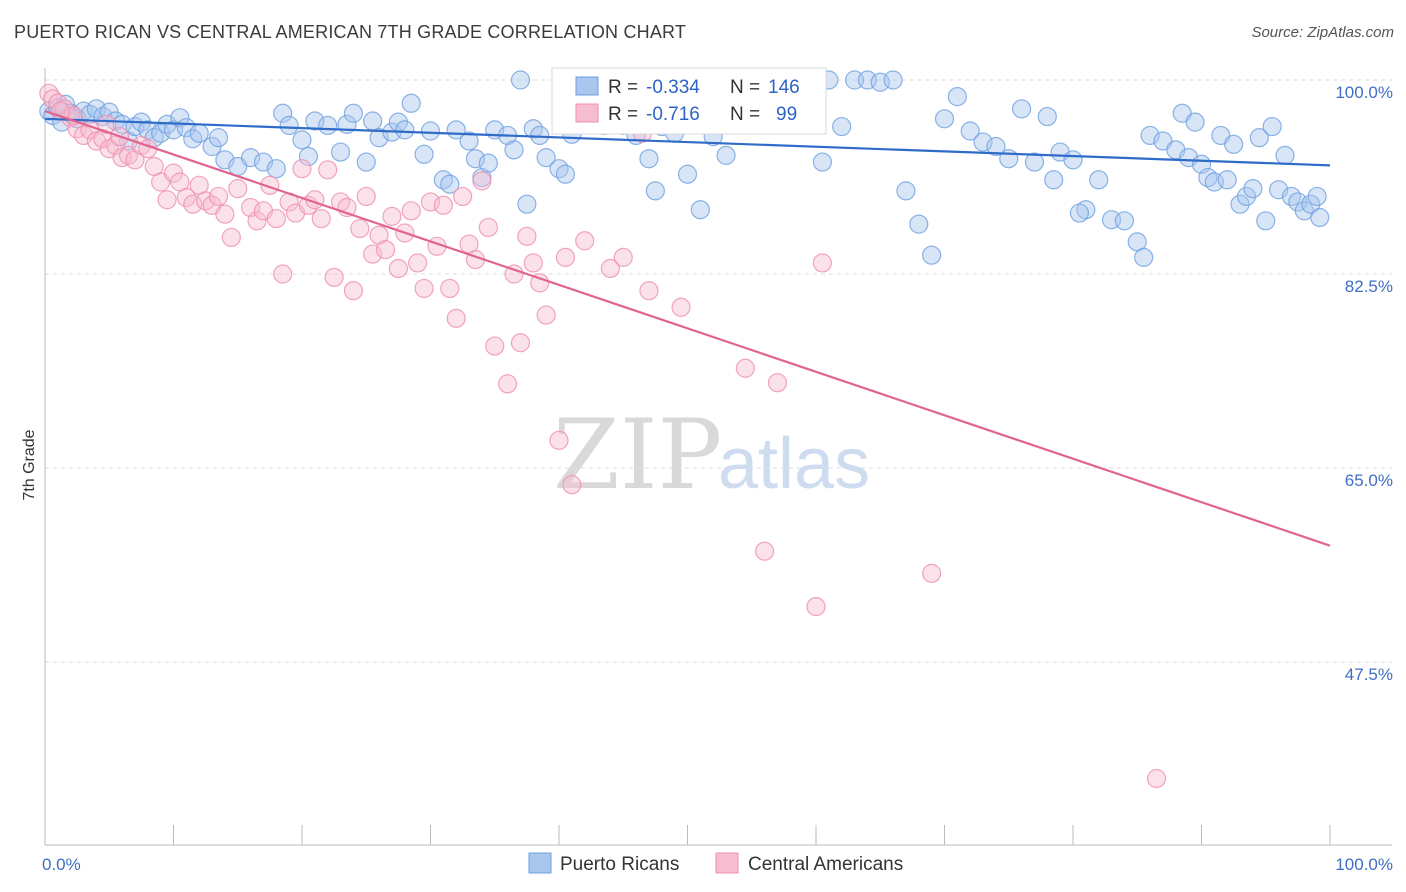  What do you see at coordinates (61, 864) in the screenshot?
I see `x-tick-label-min: 0.0%` at bounding box center [61, 864].